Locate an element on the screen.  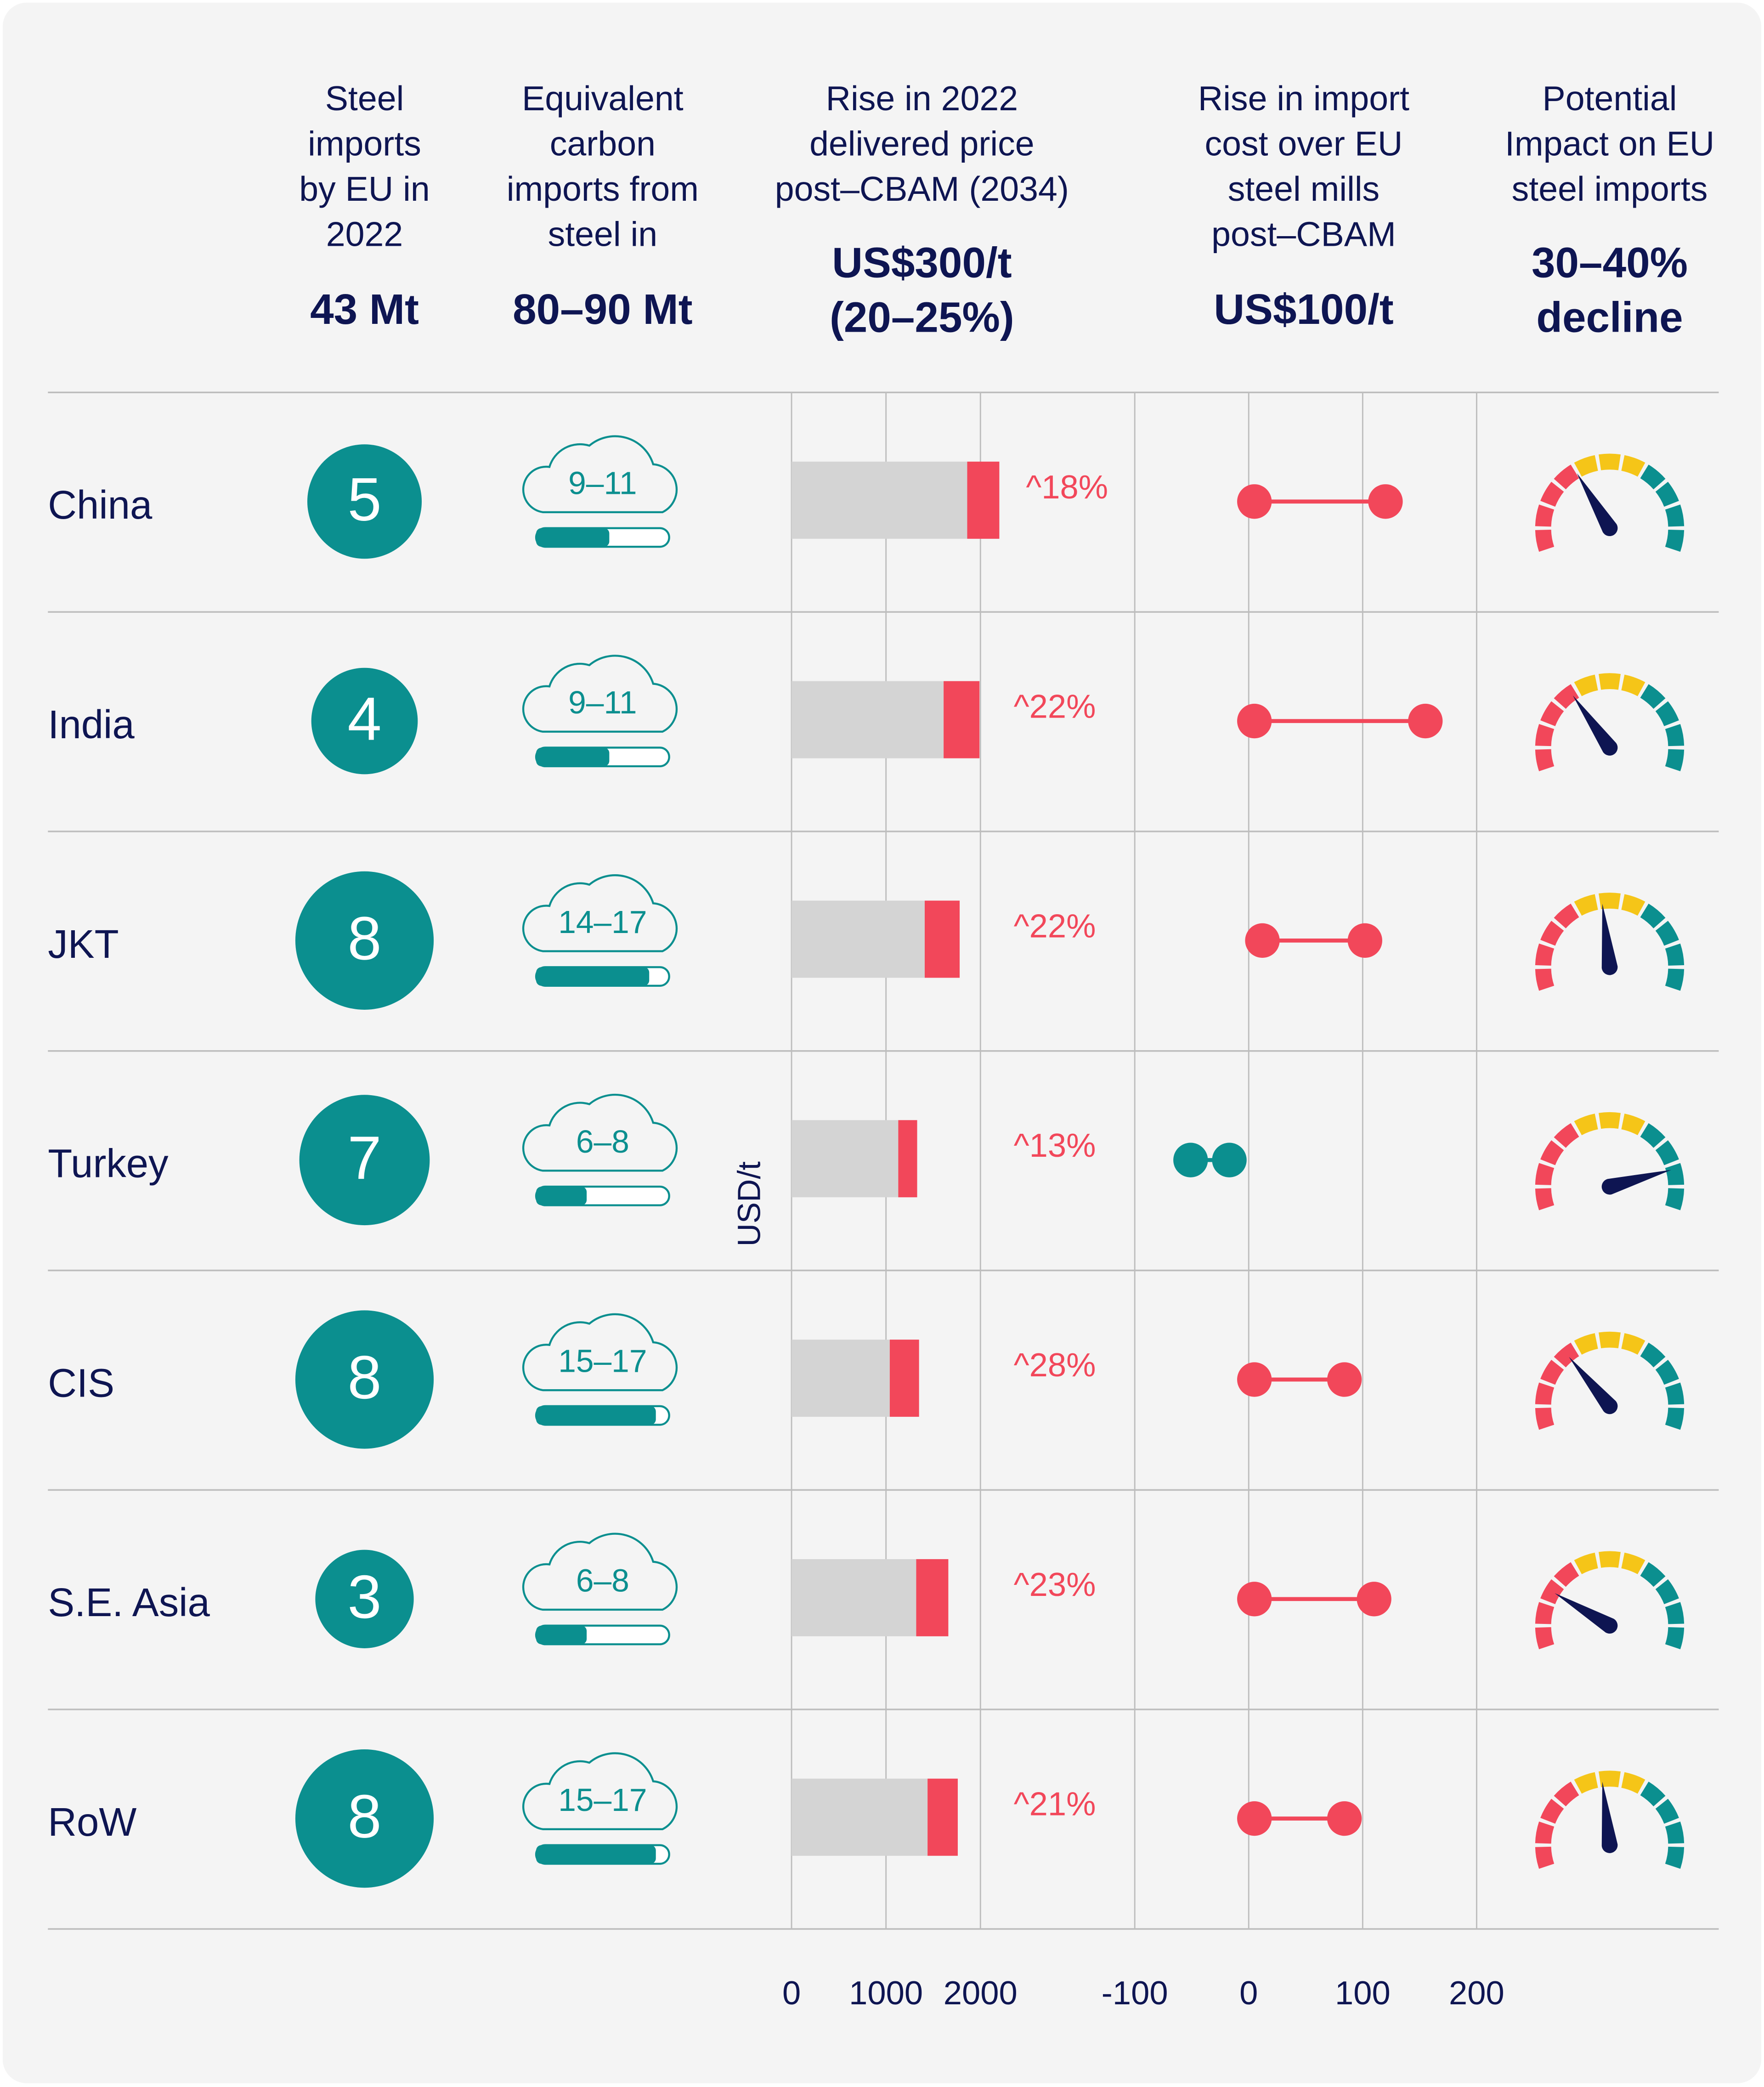
imports-value: 4 is located at coordinates (364, 719).